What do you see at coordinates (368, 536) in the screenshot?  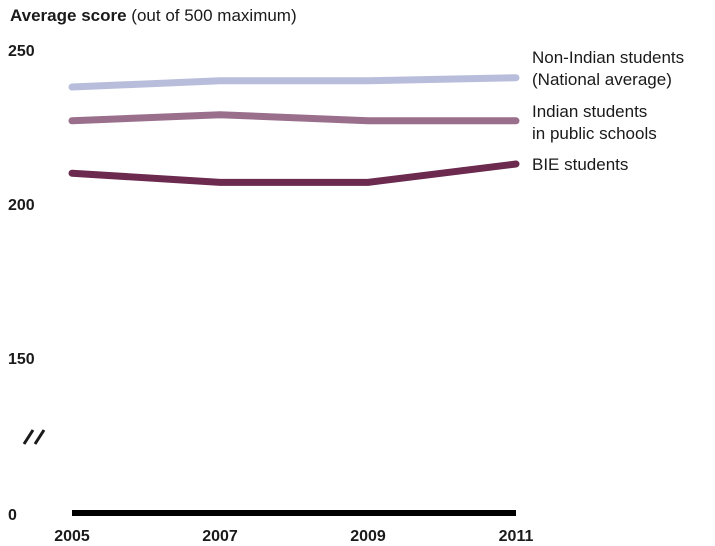 I see `x-tick-label: 2009` at bounding box center [368, 536].